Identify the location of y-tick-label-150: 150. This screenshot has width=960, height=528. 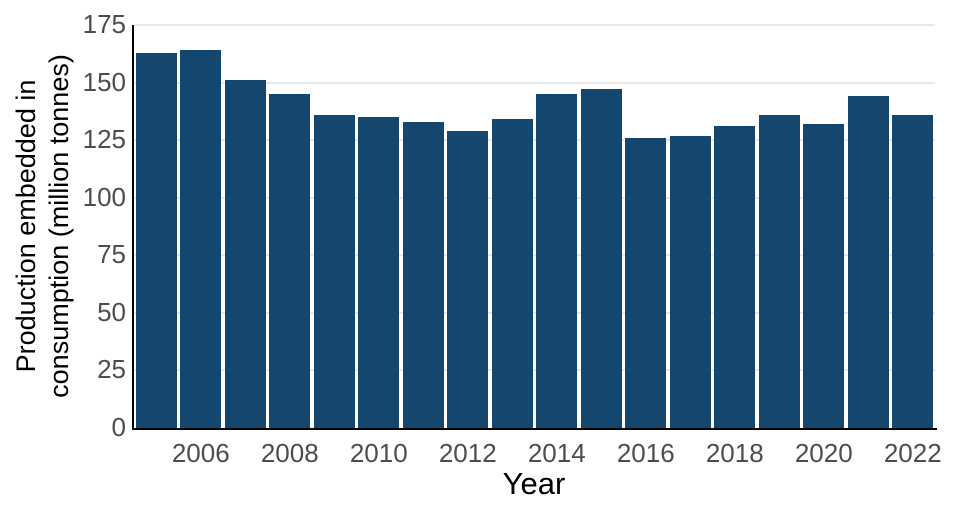
(104, 81).